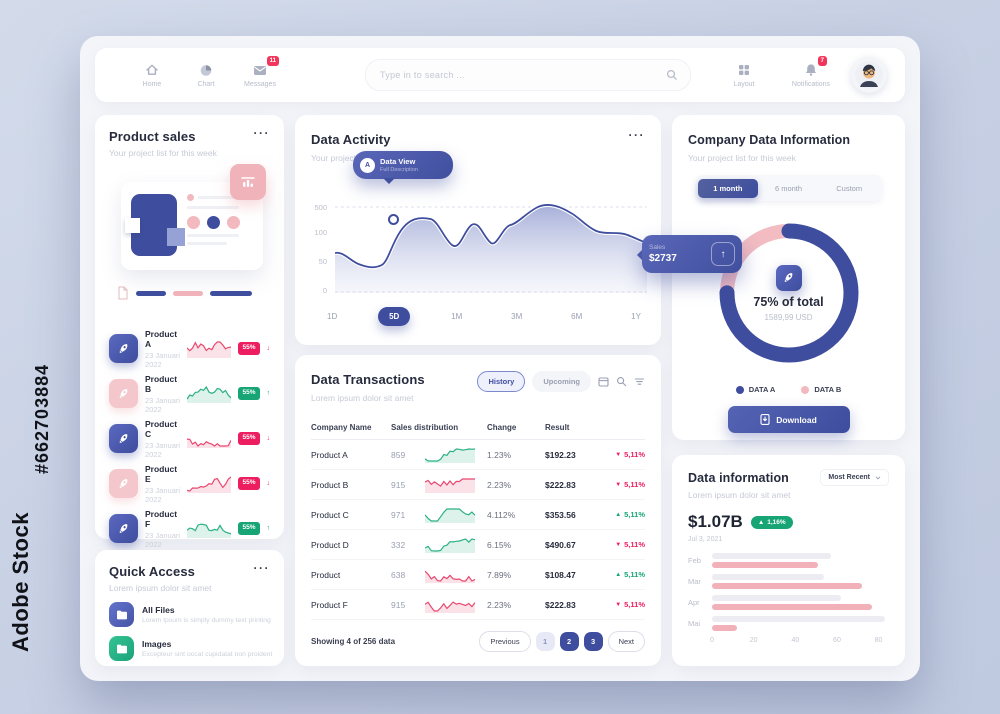  What do you see at coordinates (789, 293) in the screenshot?
I see `donut-chart: 75% of total 1589,99 USD` at bounding box center [789, 293].